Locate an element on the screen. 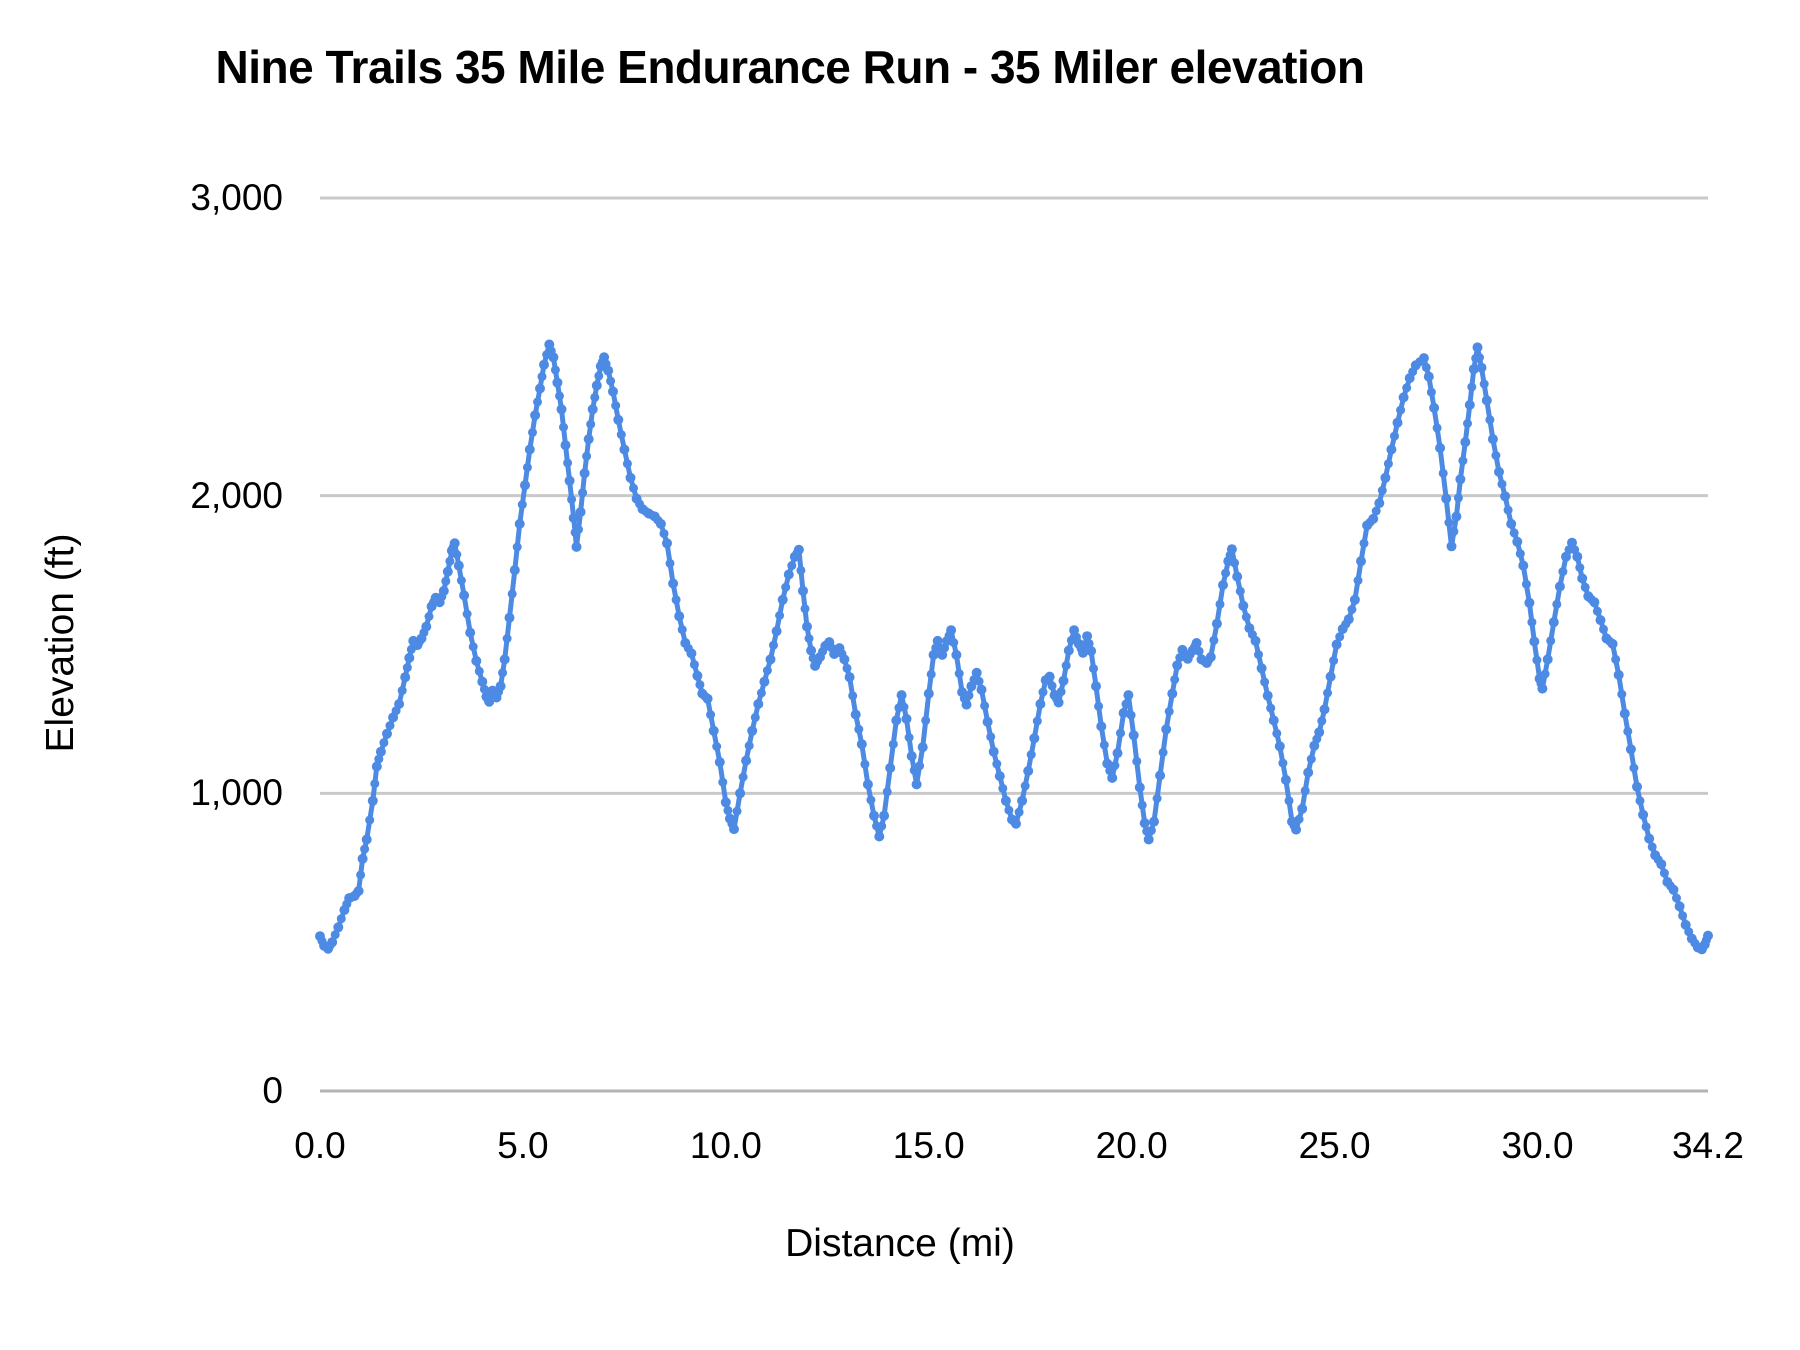  y-tick-label: 2,000 is located at coordinates (236, 495).